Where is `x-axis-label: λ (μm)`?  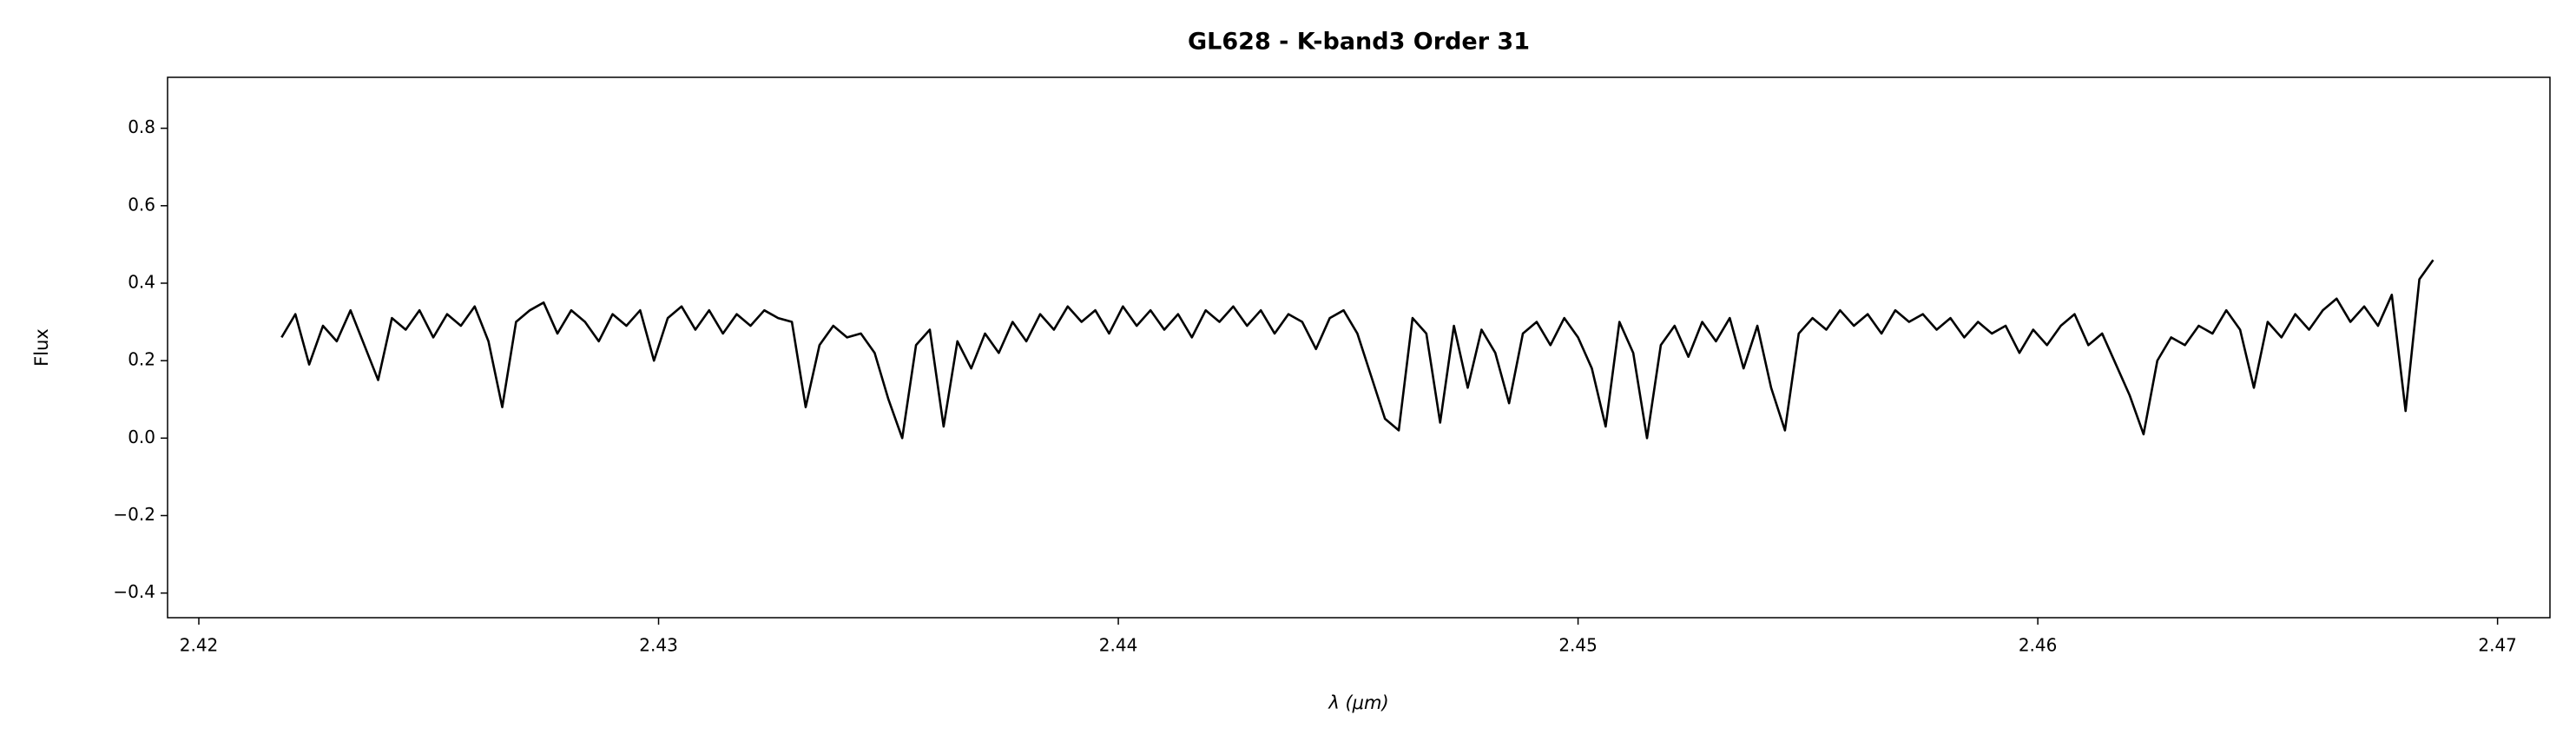
x-axis-label: λ (μm) is located at coordinates (1358, 702).